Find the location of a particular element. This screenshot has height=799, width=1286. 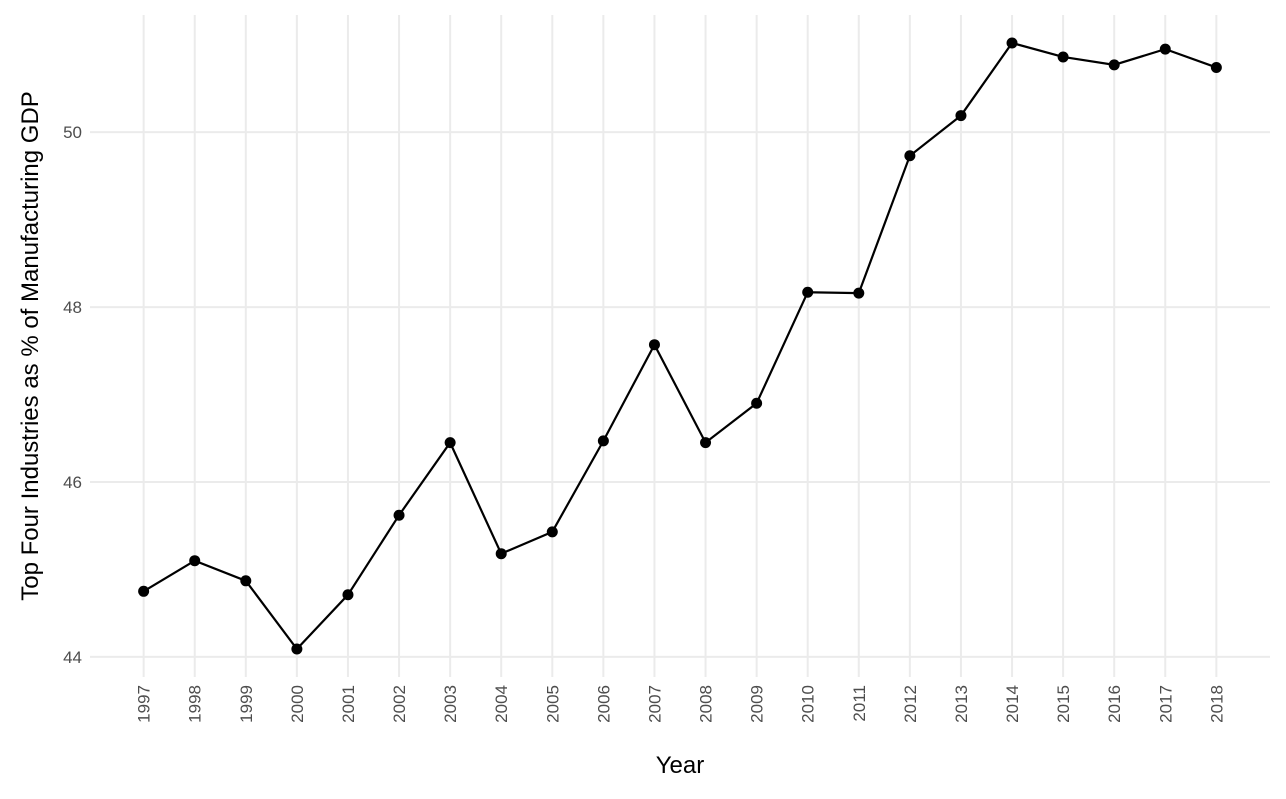

x-tick-label: 1998 is located at coordinates (195, 704).